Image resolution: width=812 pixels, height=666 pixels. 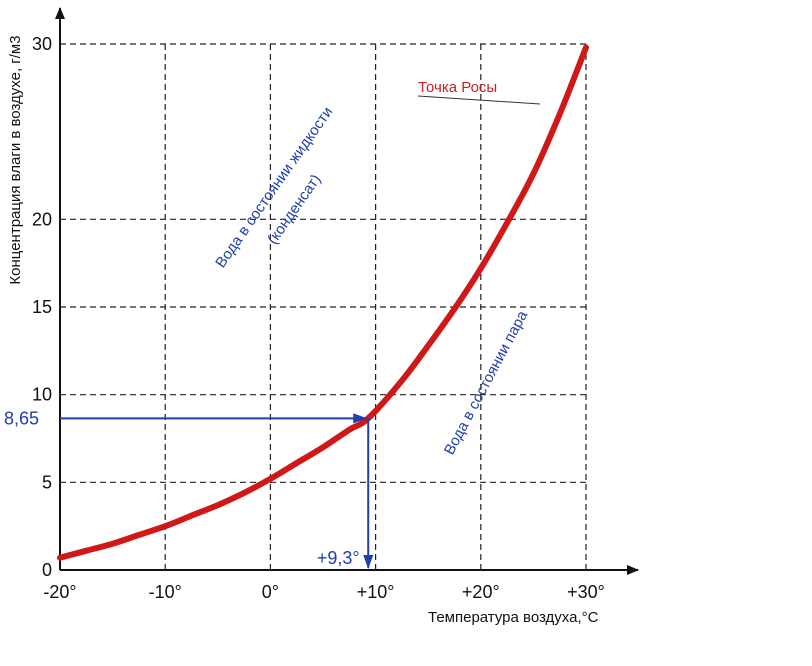 What do you see at coordinates (338, 558) in the screenshot?
I see `marker-x-value-label: +9,3°` at bounding box center [338, 558].